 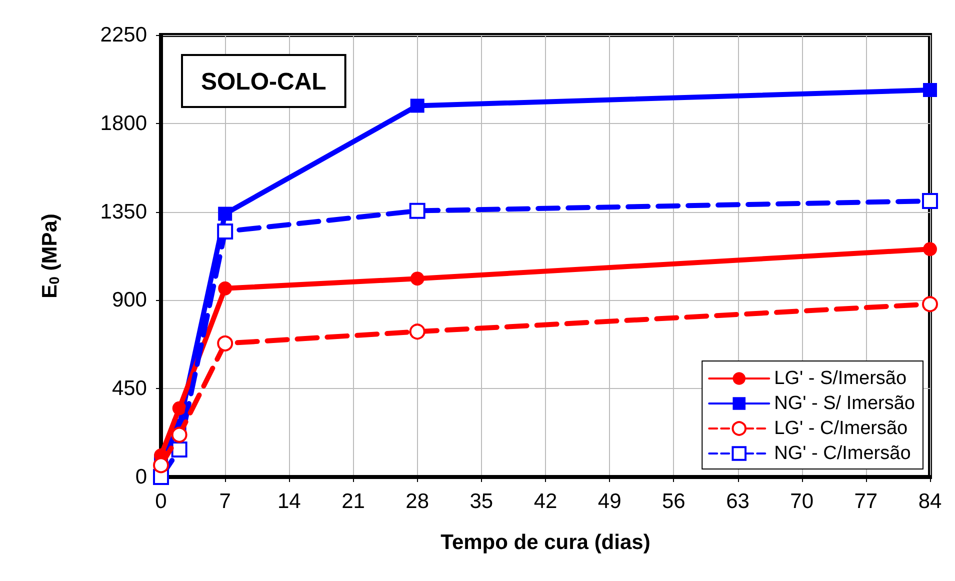 I want to click on x-axis-title: Tempo de cura (dias), so click(x=545, y=542).